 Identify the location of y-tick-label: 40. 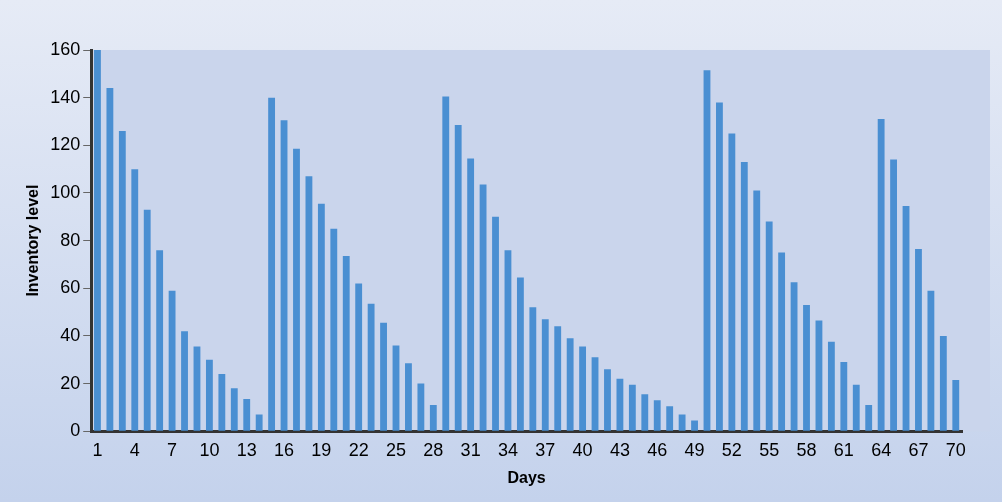
(70, 334).